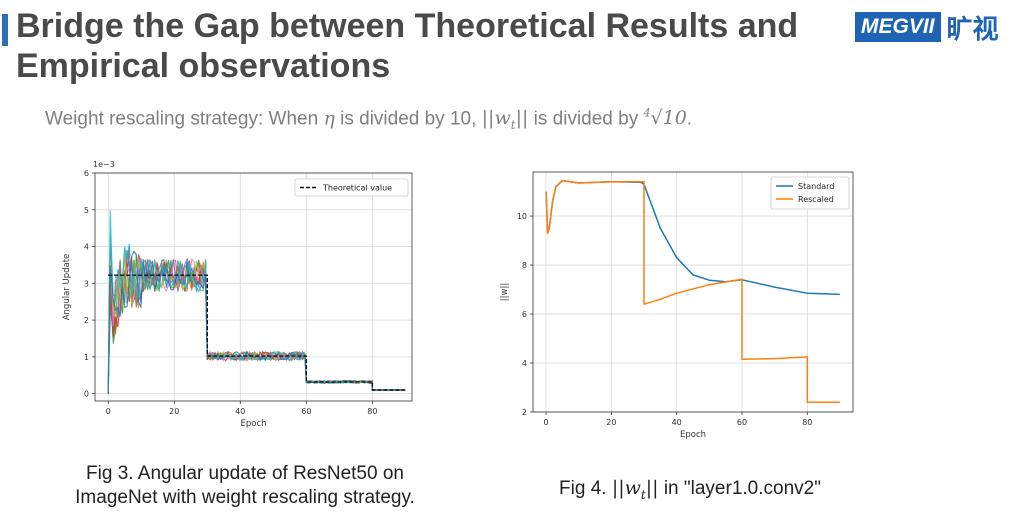 This screenshot has width=1024, height=524. Describe the element at coordinates (972, 28) in the screenshot. I see `logo-chinese-text: 旷视` at that location.